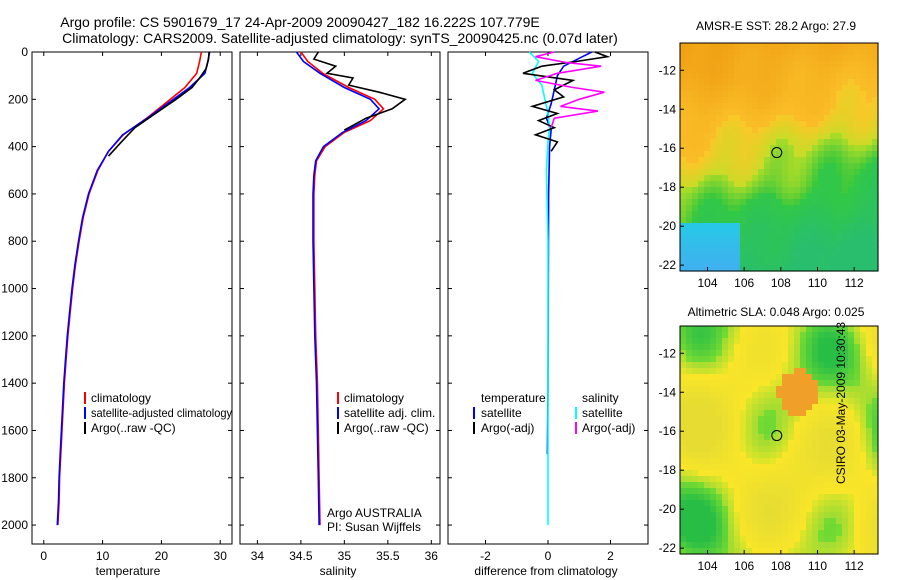 This screenshot has width=900, height=580. What do you see at coordinates (671, 167) in the screenshot?
I see `sst-lat-axis: -12-14-16-18-20-22` at bounding box center [671, 167].